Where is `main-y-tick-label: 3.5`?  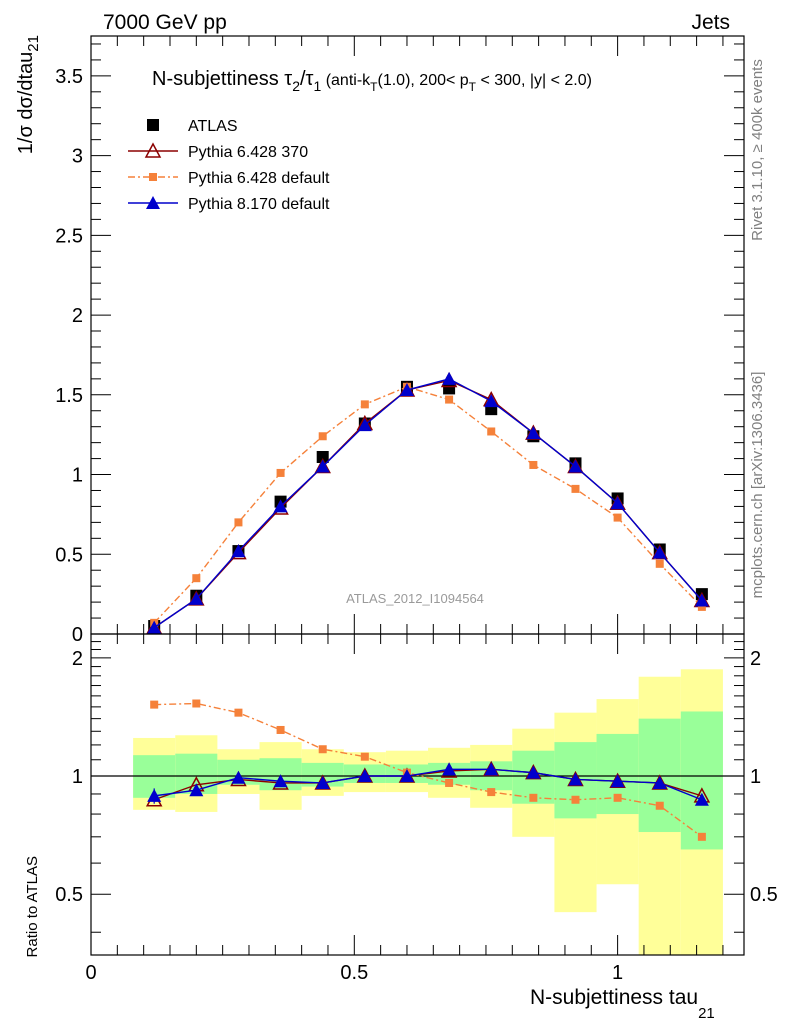 main-y-tick-label: 3.5 is located at coordinates (69, 77).